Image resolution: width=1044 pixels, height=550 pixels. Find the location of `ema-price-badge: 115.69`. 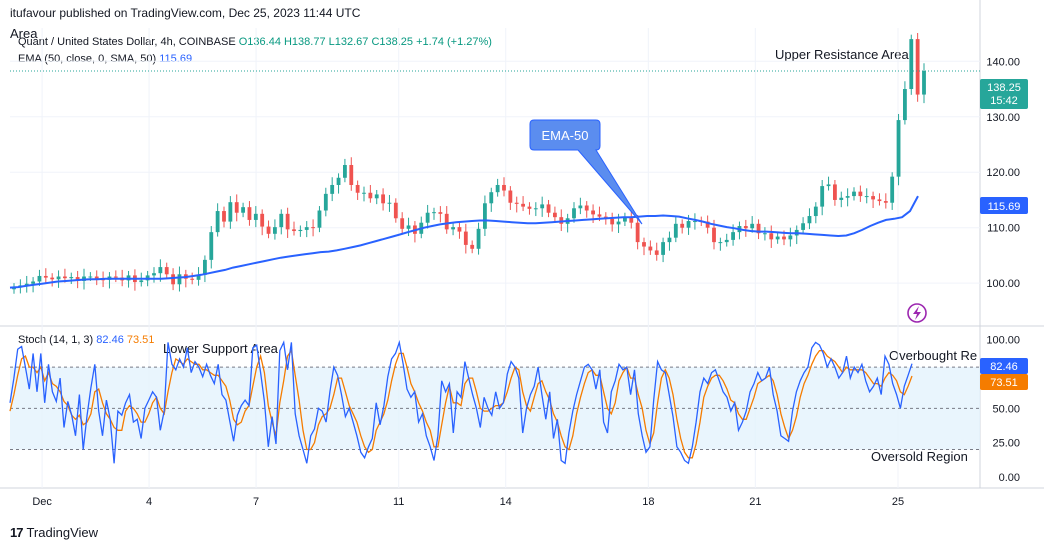

ema-price-badge: 115.69 is located at coordinates (1004, 205).